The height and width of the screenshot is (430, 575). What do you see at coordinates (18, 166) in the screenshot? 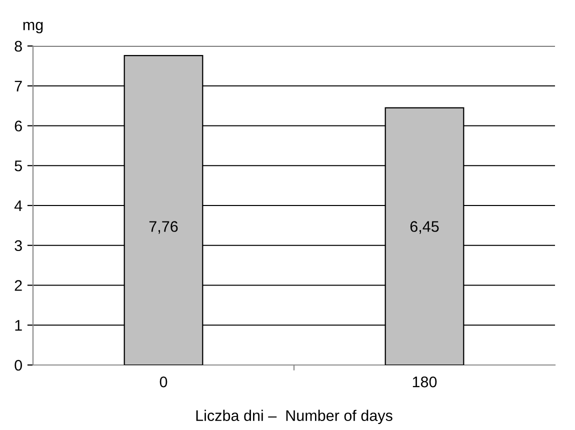
I see `y-tick-label: 5` at bounding box center [18, 166].